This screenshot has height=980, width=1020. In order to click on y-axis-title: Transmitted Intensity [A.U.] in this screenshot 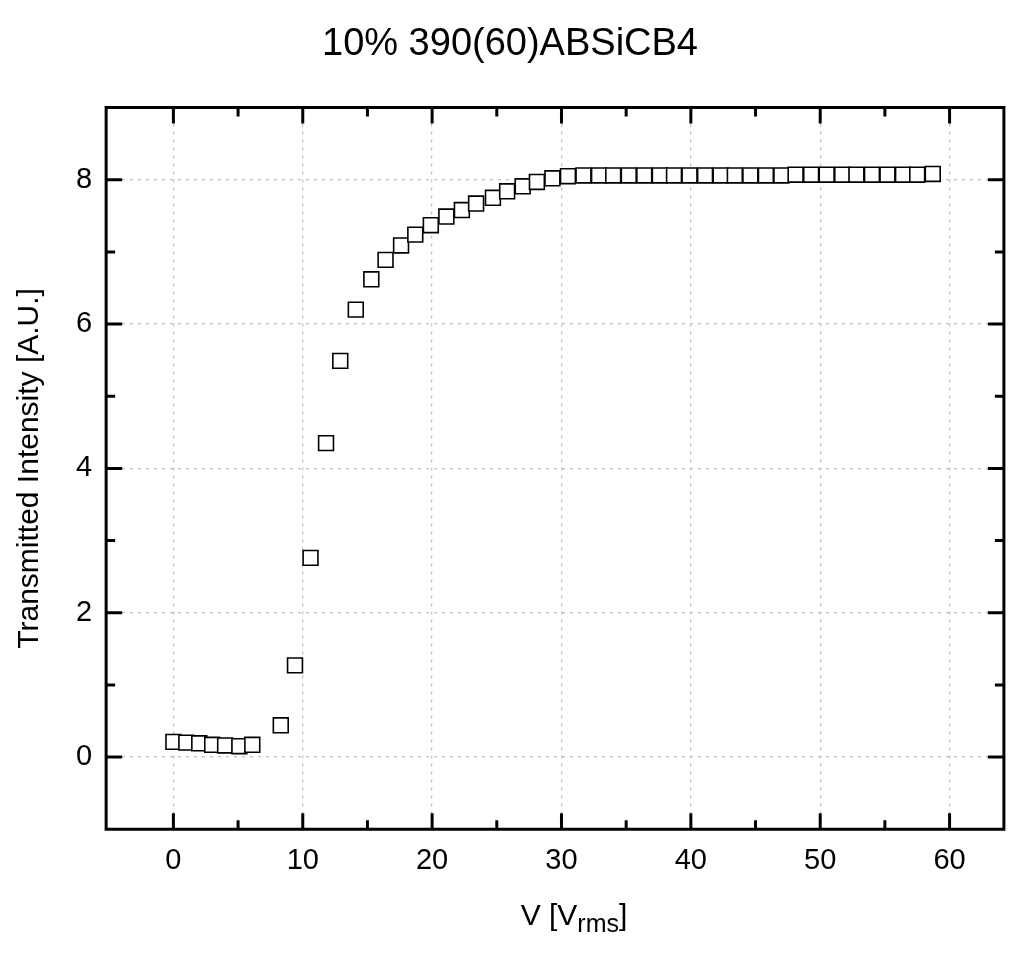, I will do `click(28, 468)`.